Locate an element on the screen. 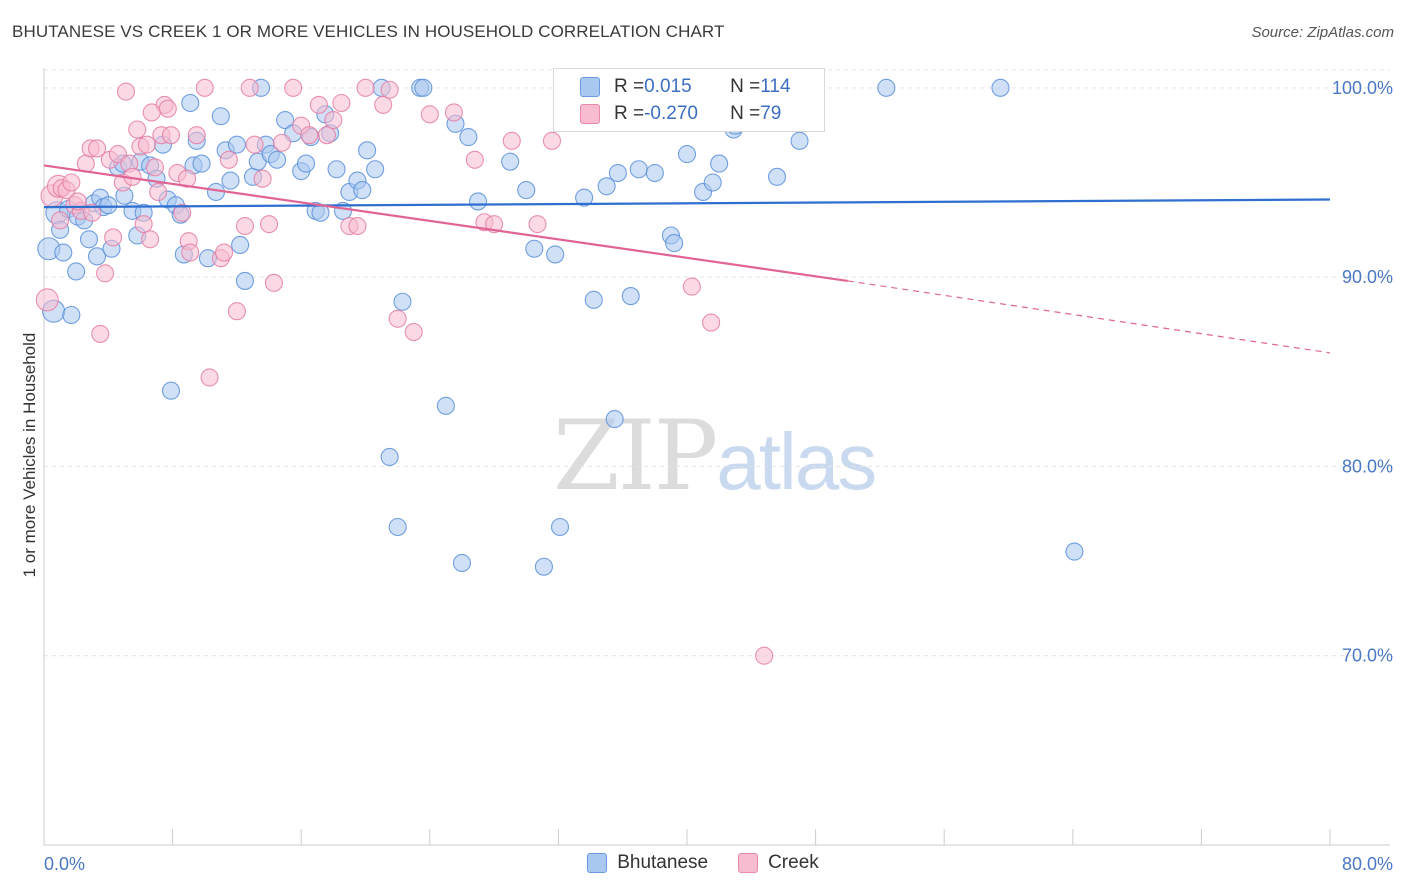 Image resolution: width=1406 pixels, height=892 pixels. x-tick-label: 80.0% is located at coordinates (1367, 864).